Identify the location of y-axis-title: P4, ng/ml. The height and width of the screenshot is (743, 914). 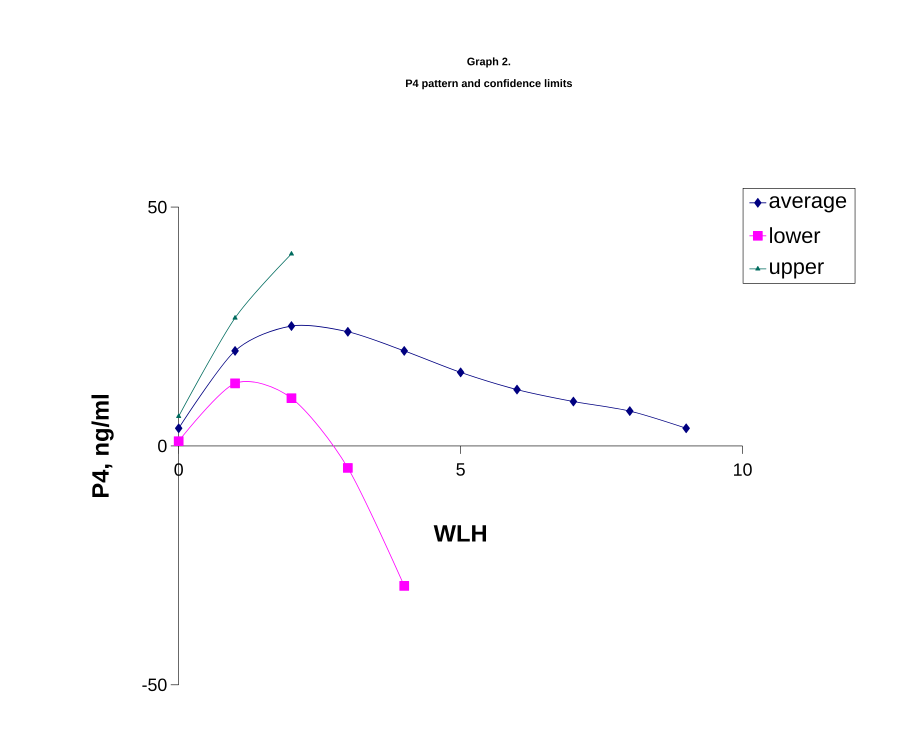
(102, 445).